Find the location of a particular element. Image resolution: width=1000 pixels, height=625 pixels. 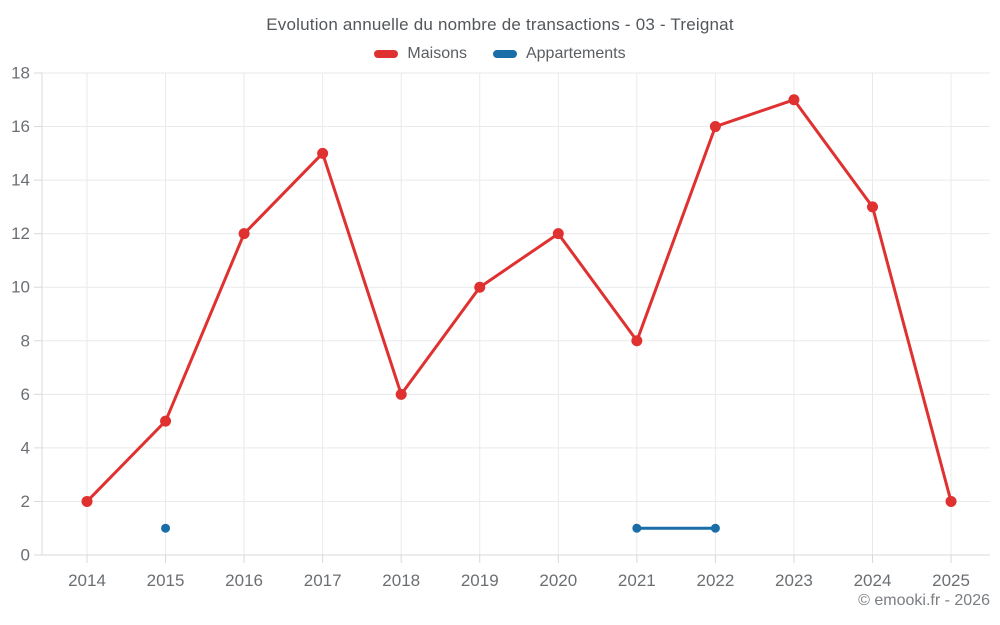

data-point-appartements-2021 is located at coordinates (637, 528).